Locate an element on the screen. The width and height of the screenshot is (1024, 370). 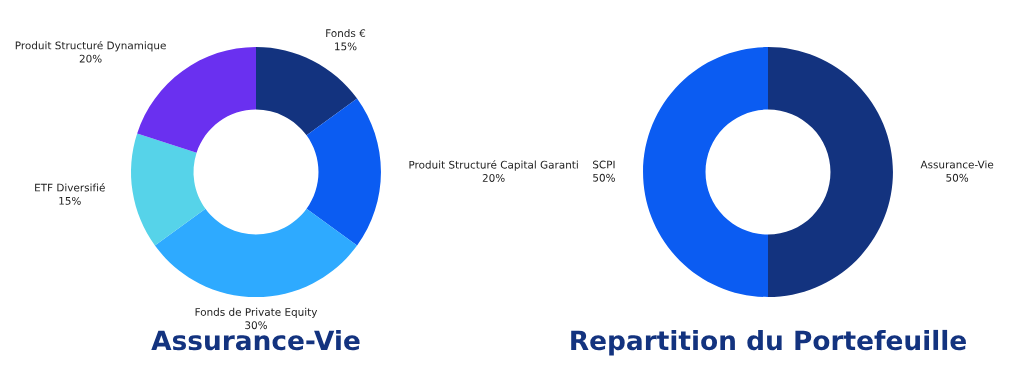
slice-label: SCPI is located at coordinates (603, 164).